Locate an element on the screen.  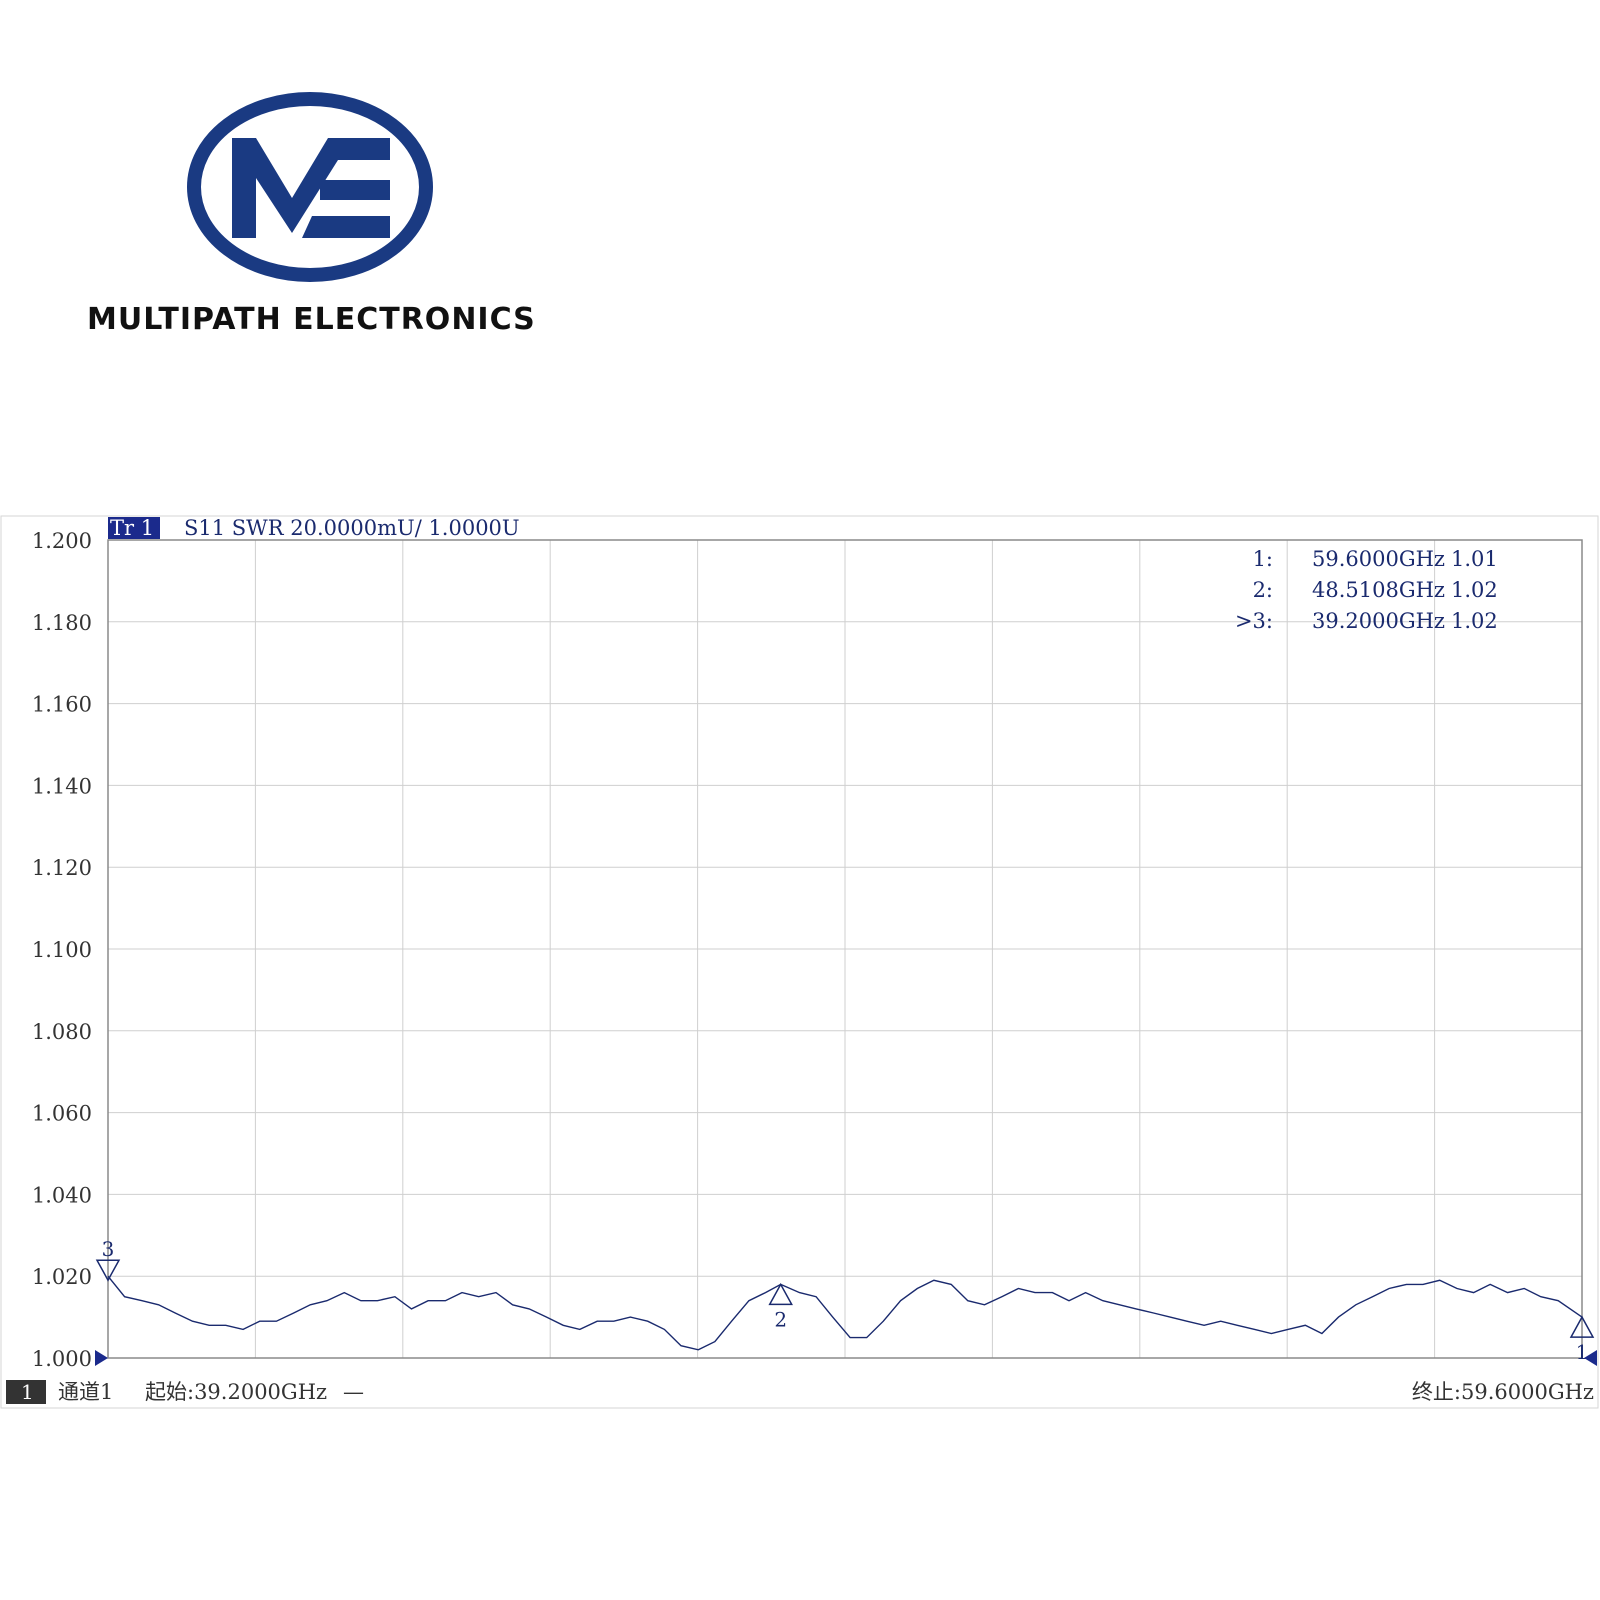
y-tick-label: 1.100 is located at coordinates (62, 950).